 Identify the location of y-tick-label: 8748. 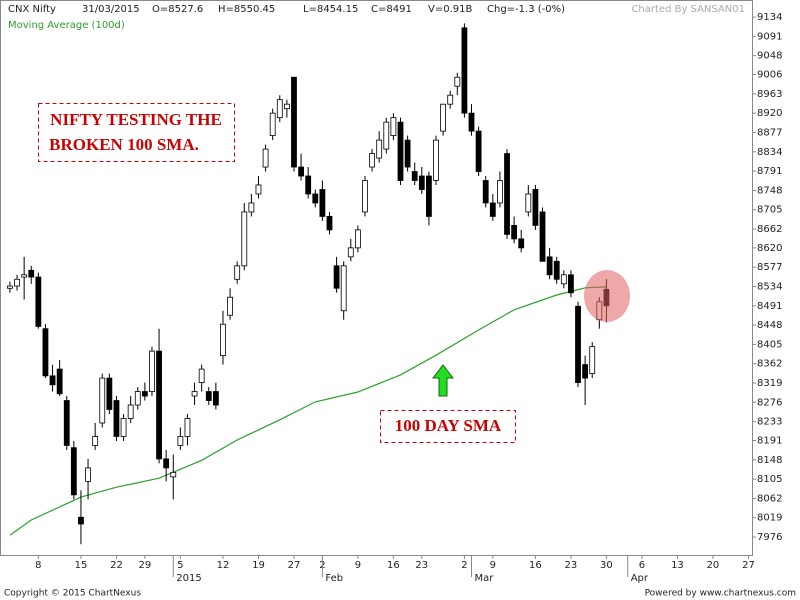
(769, 190).